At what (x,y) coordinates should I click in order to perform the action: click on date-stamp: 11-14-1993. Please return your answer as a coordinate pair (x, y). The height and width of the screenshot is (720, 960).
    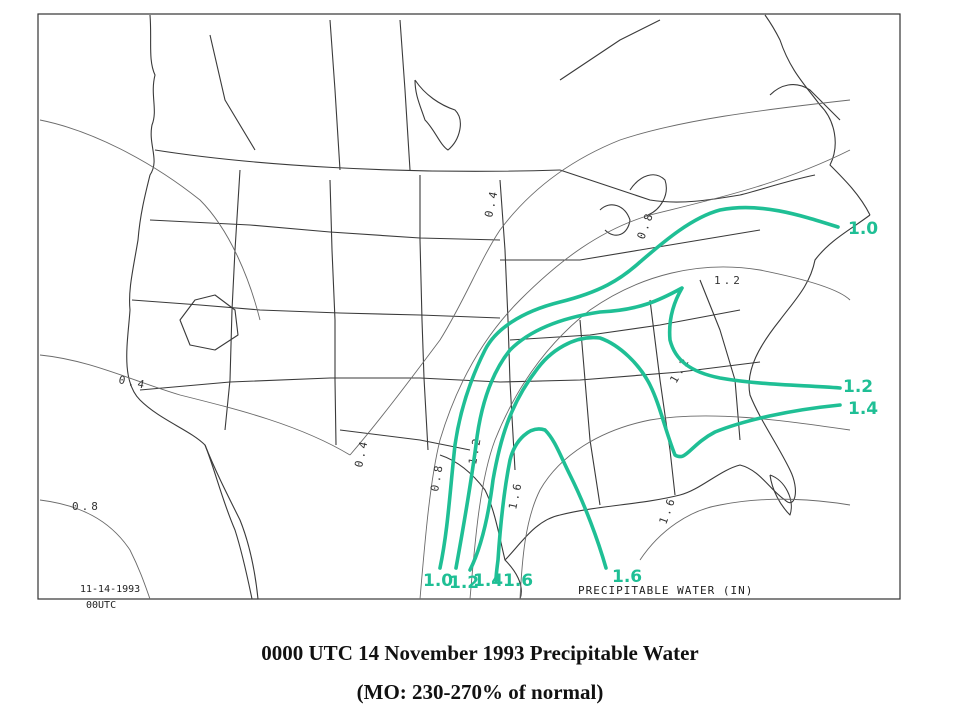
    Looking at the image, I should click on (110, 589).